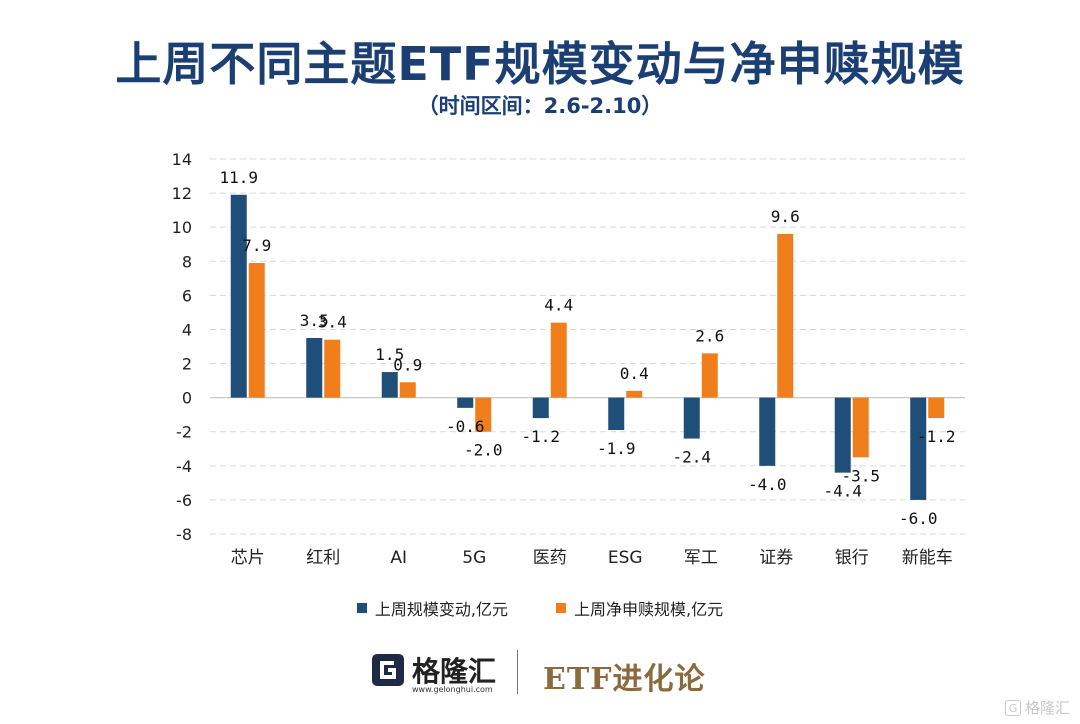 This screenshot has width=1080, height=724. Describe the element at coordinates (314, 320) in the screenshot. I see `data-label: 3.5` at that location.